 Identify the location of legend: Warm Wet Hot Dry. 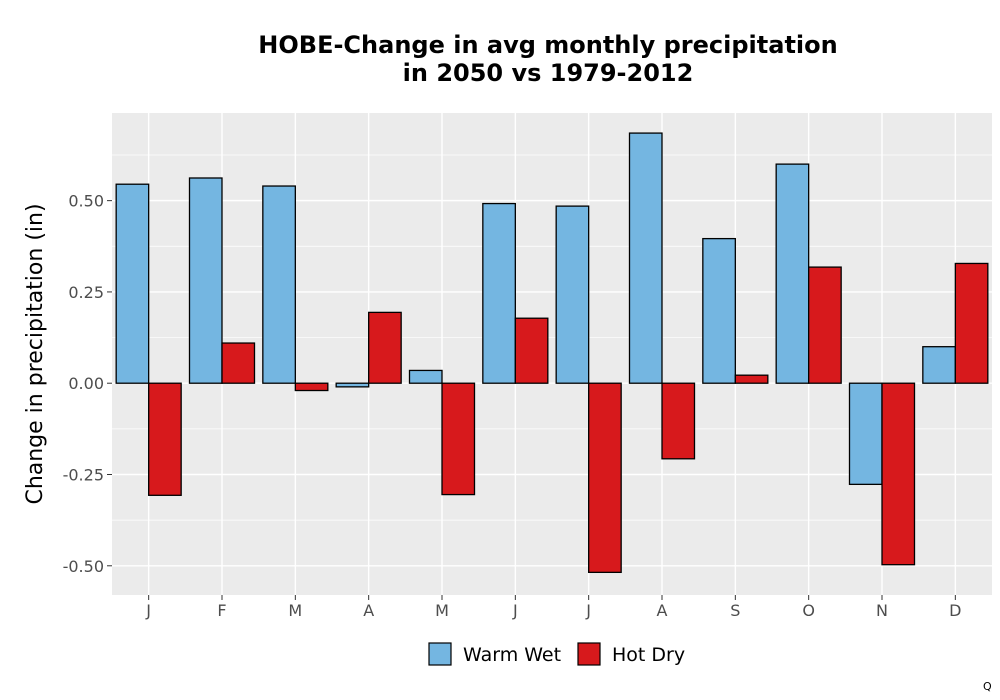
(556, 654).